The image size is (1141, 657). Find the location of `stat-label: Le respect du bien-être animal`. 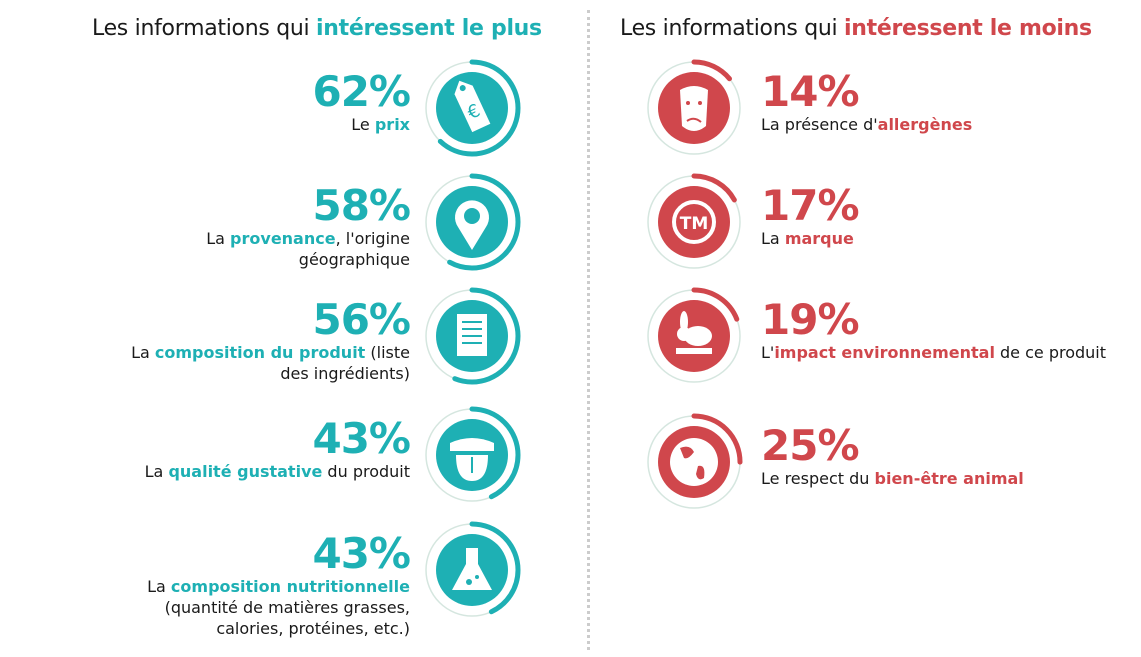

stat-label: Le respect du bien-être animal is located at coordinates (951, 478).